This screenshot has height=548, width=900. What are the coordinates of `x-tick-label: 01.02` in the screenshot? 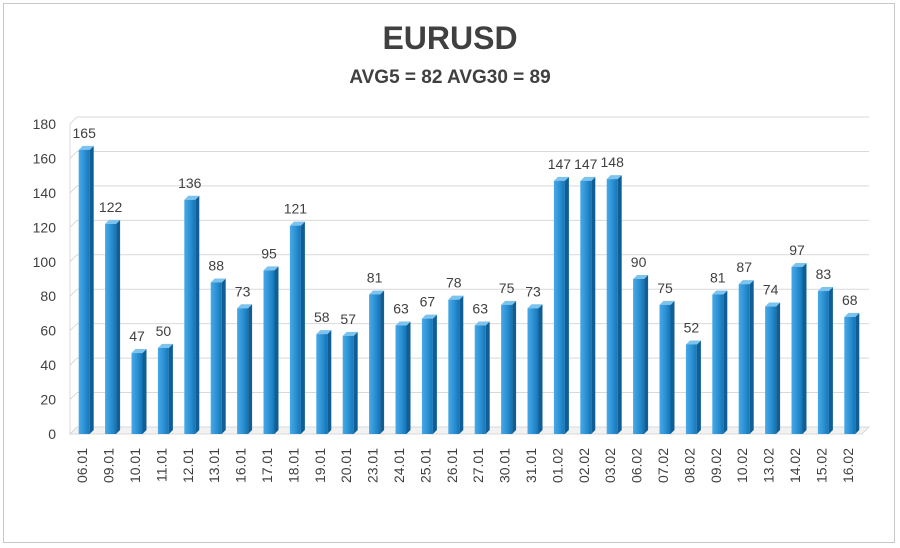 It's located at (557, 465).